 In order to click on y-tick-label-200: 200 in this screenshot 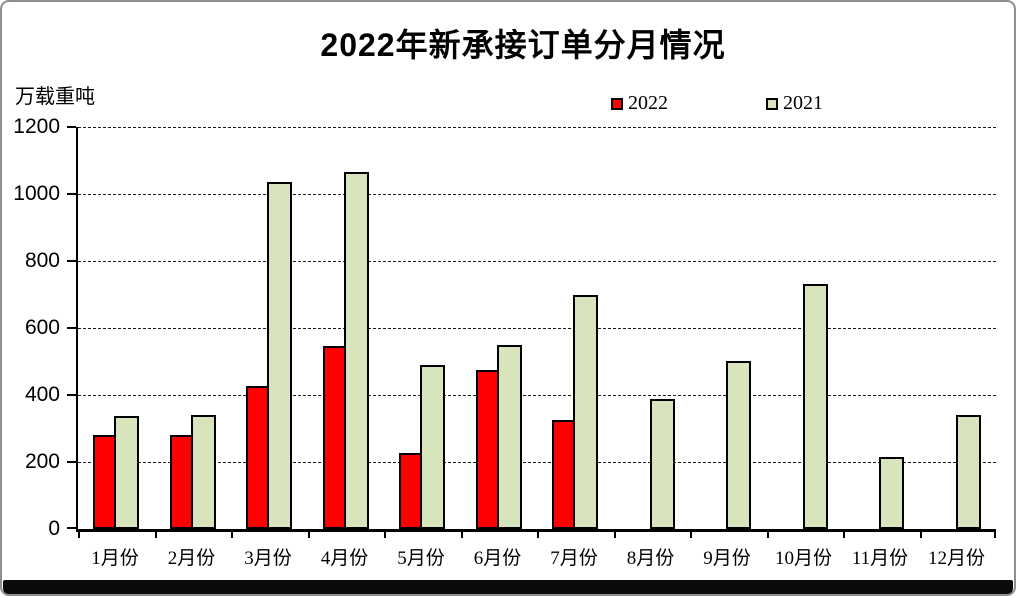, I will do `click(42, 461)`.